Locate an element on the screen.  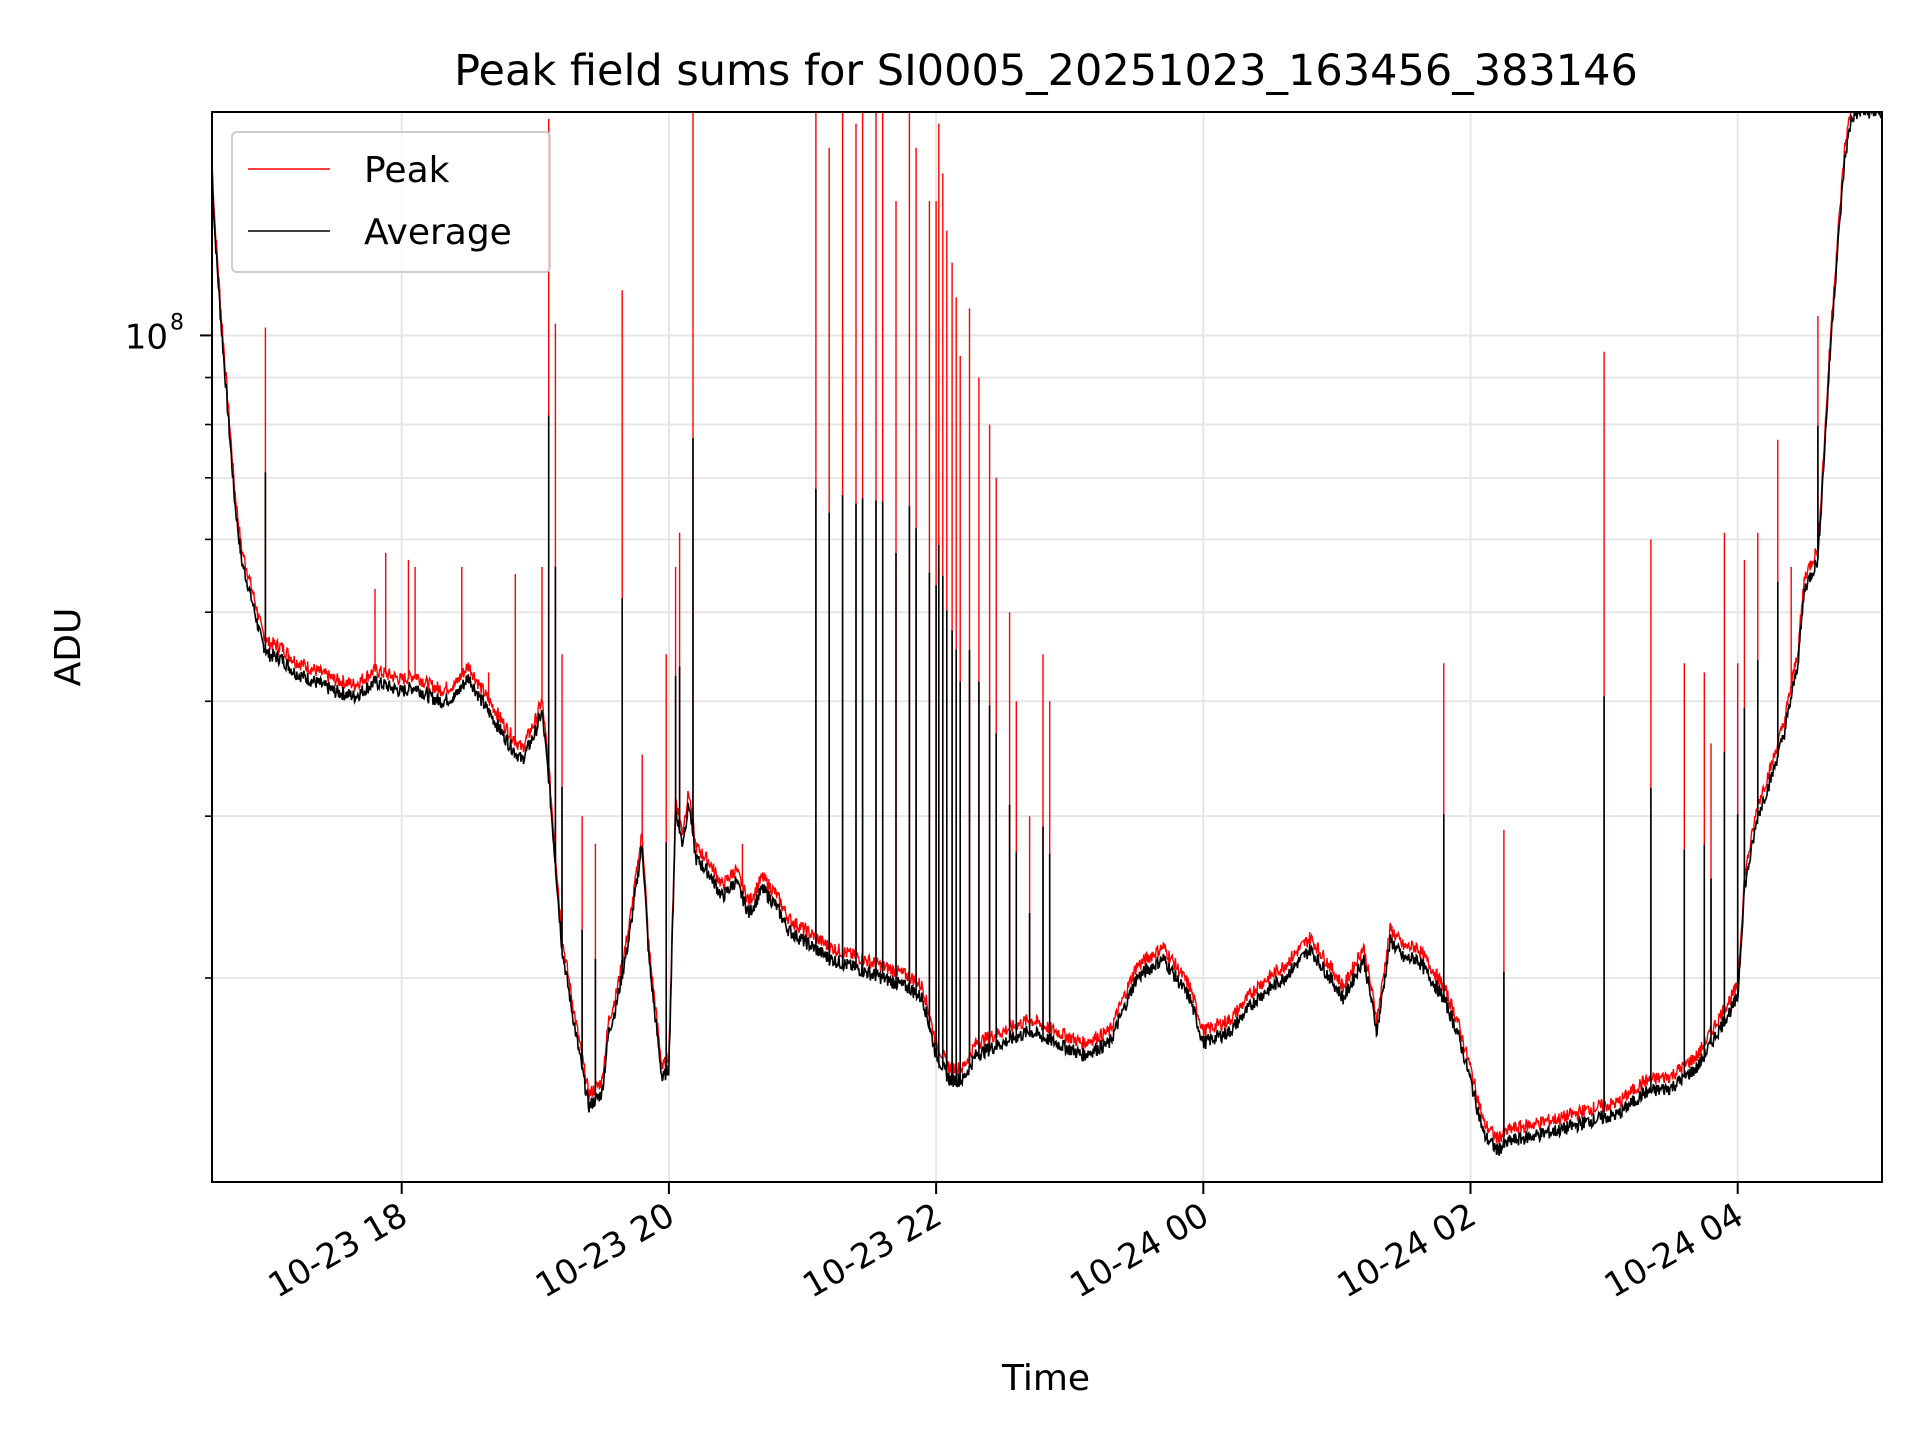
legend: Peak Average is located at coordinates (391, 202).